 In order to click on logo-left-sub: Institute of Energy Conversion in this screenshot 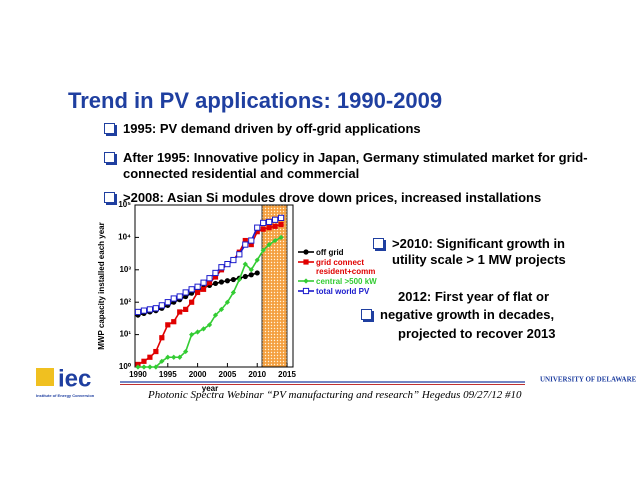, I will do `click(65, 395)`.